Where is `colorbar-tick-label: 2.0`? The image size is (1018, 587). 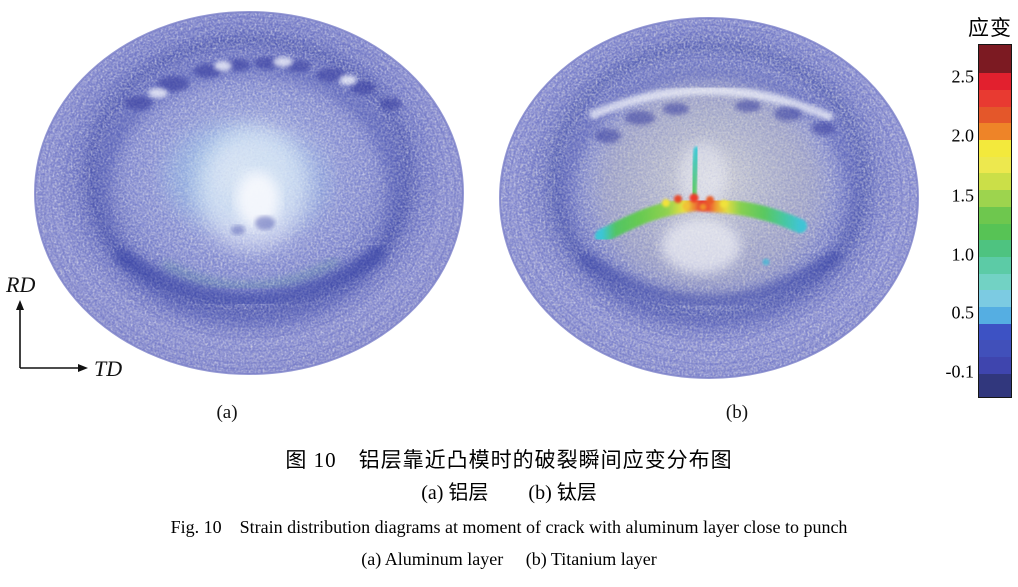 colorbar-tick-label: 2.0 is located at coordinates (963, 135).